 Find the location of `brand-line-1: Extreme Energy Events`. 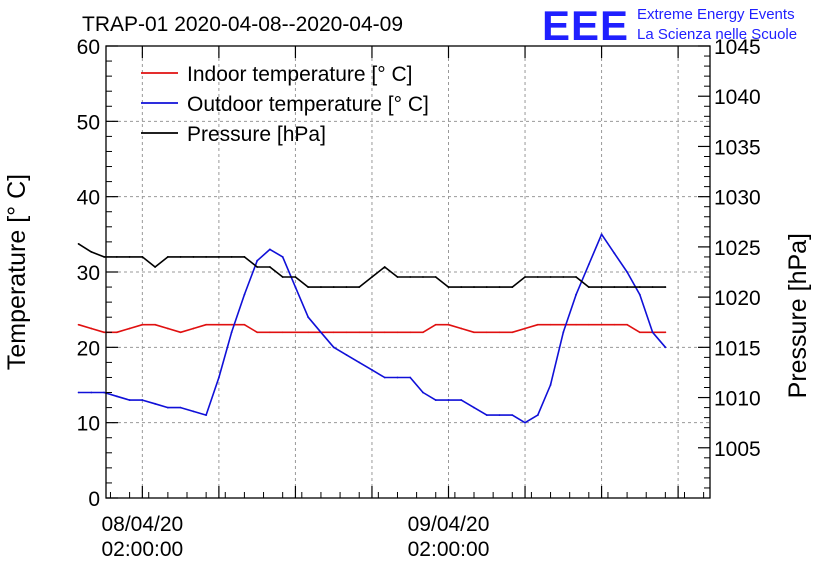

brand-line-1: Extreme Energy Events is located at coordinates (716, 14).